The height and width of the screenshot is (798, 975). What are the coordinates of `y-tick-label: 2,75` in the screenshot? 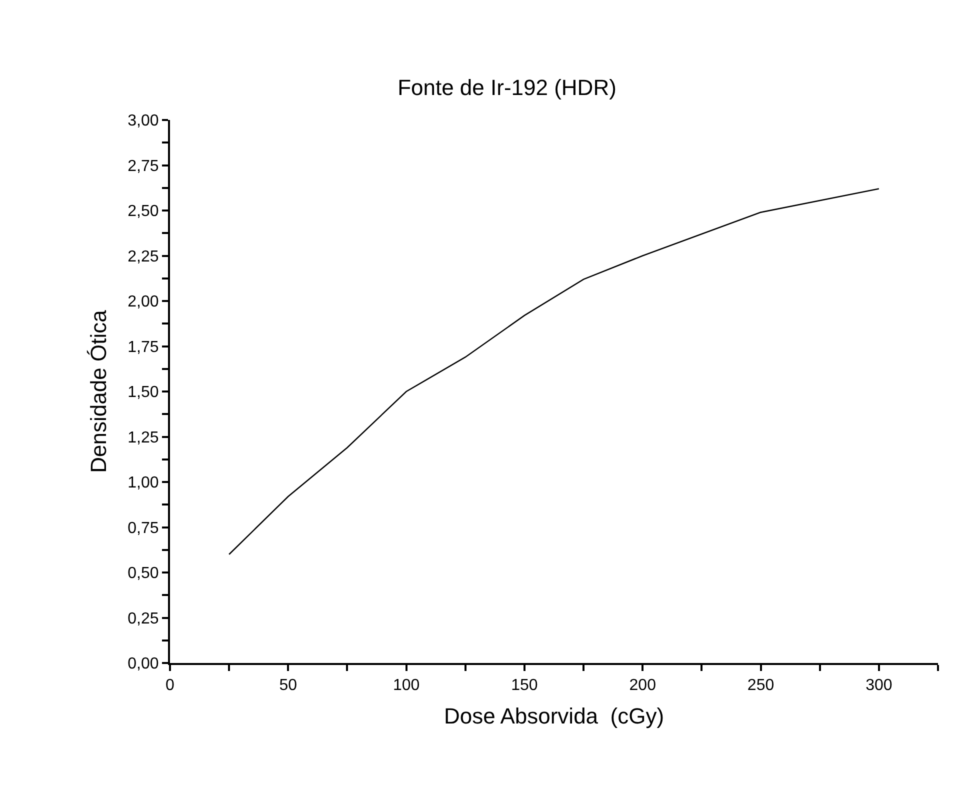 It's located at (143, 166).